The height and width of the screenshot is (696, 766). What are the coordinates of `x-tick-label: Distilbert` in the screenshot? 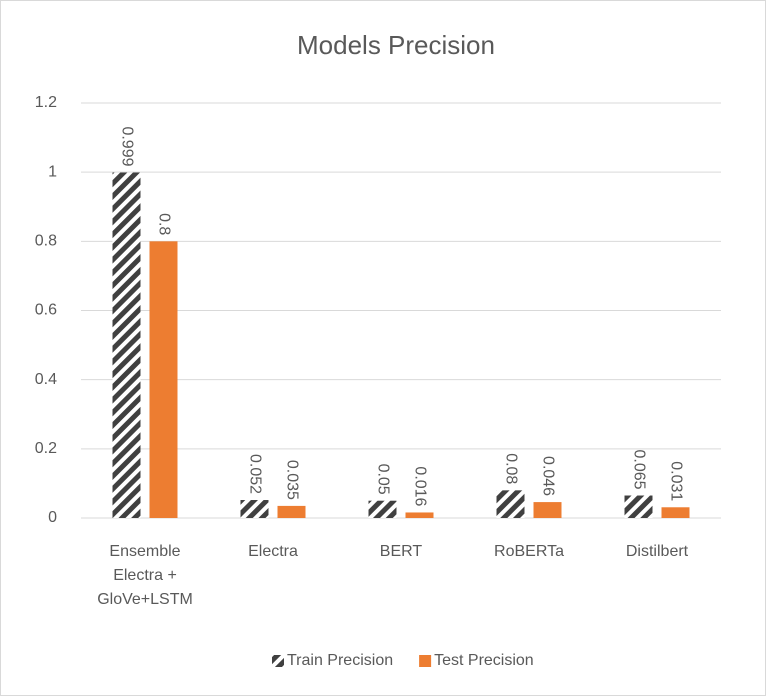 It's located at (657, 551).